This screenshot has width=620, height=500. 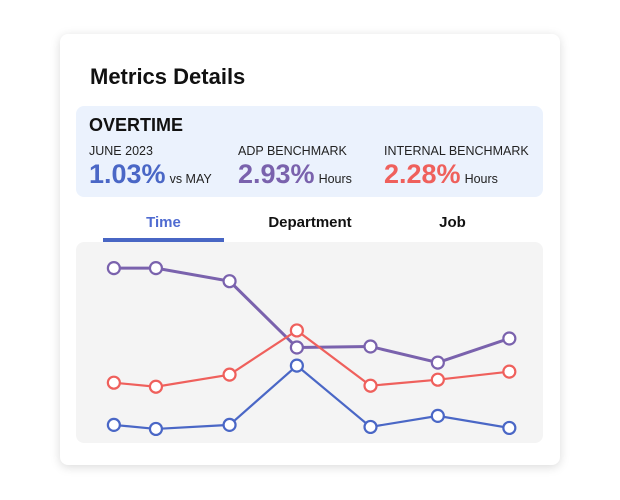 What do you see at coordinates (168, 76) in the screenshot?
I see `card-title: Metrics Details` at bounding box center [168, 76].